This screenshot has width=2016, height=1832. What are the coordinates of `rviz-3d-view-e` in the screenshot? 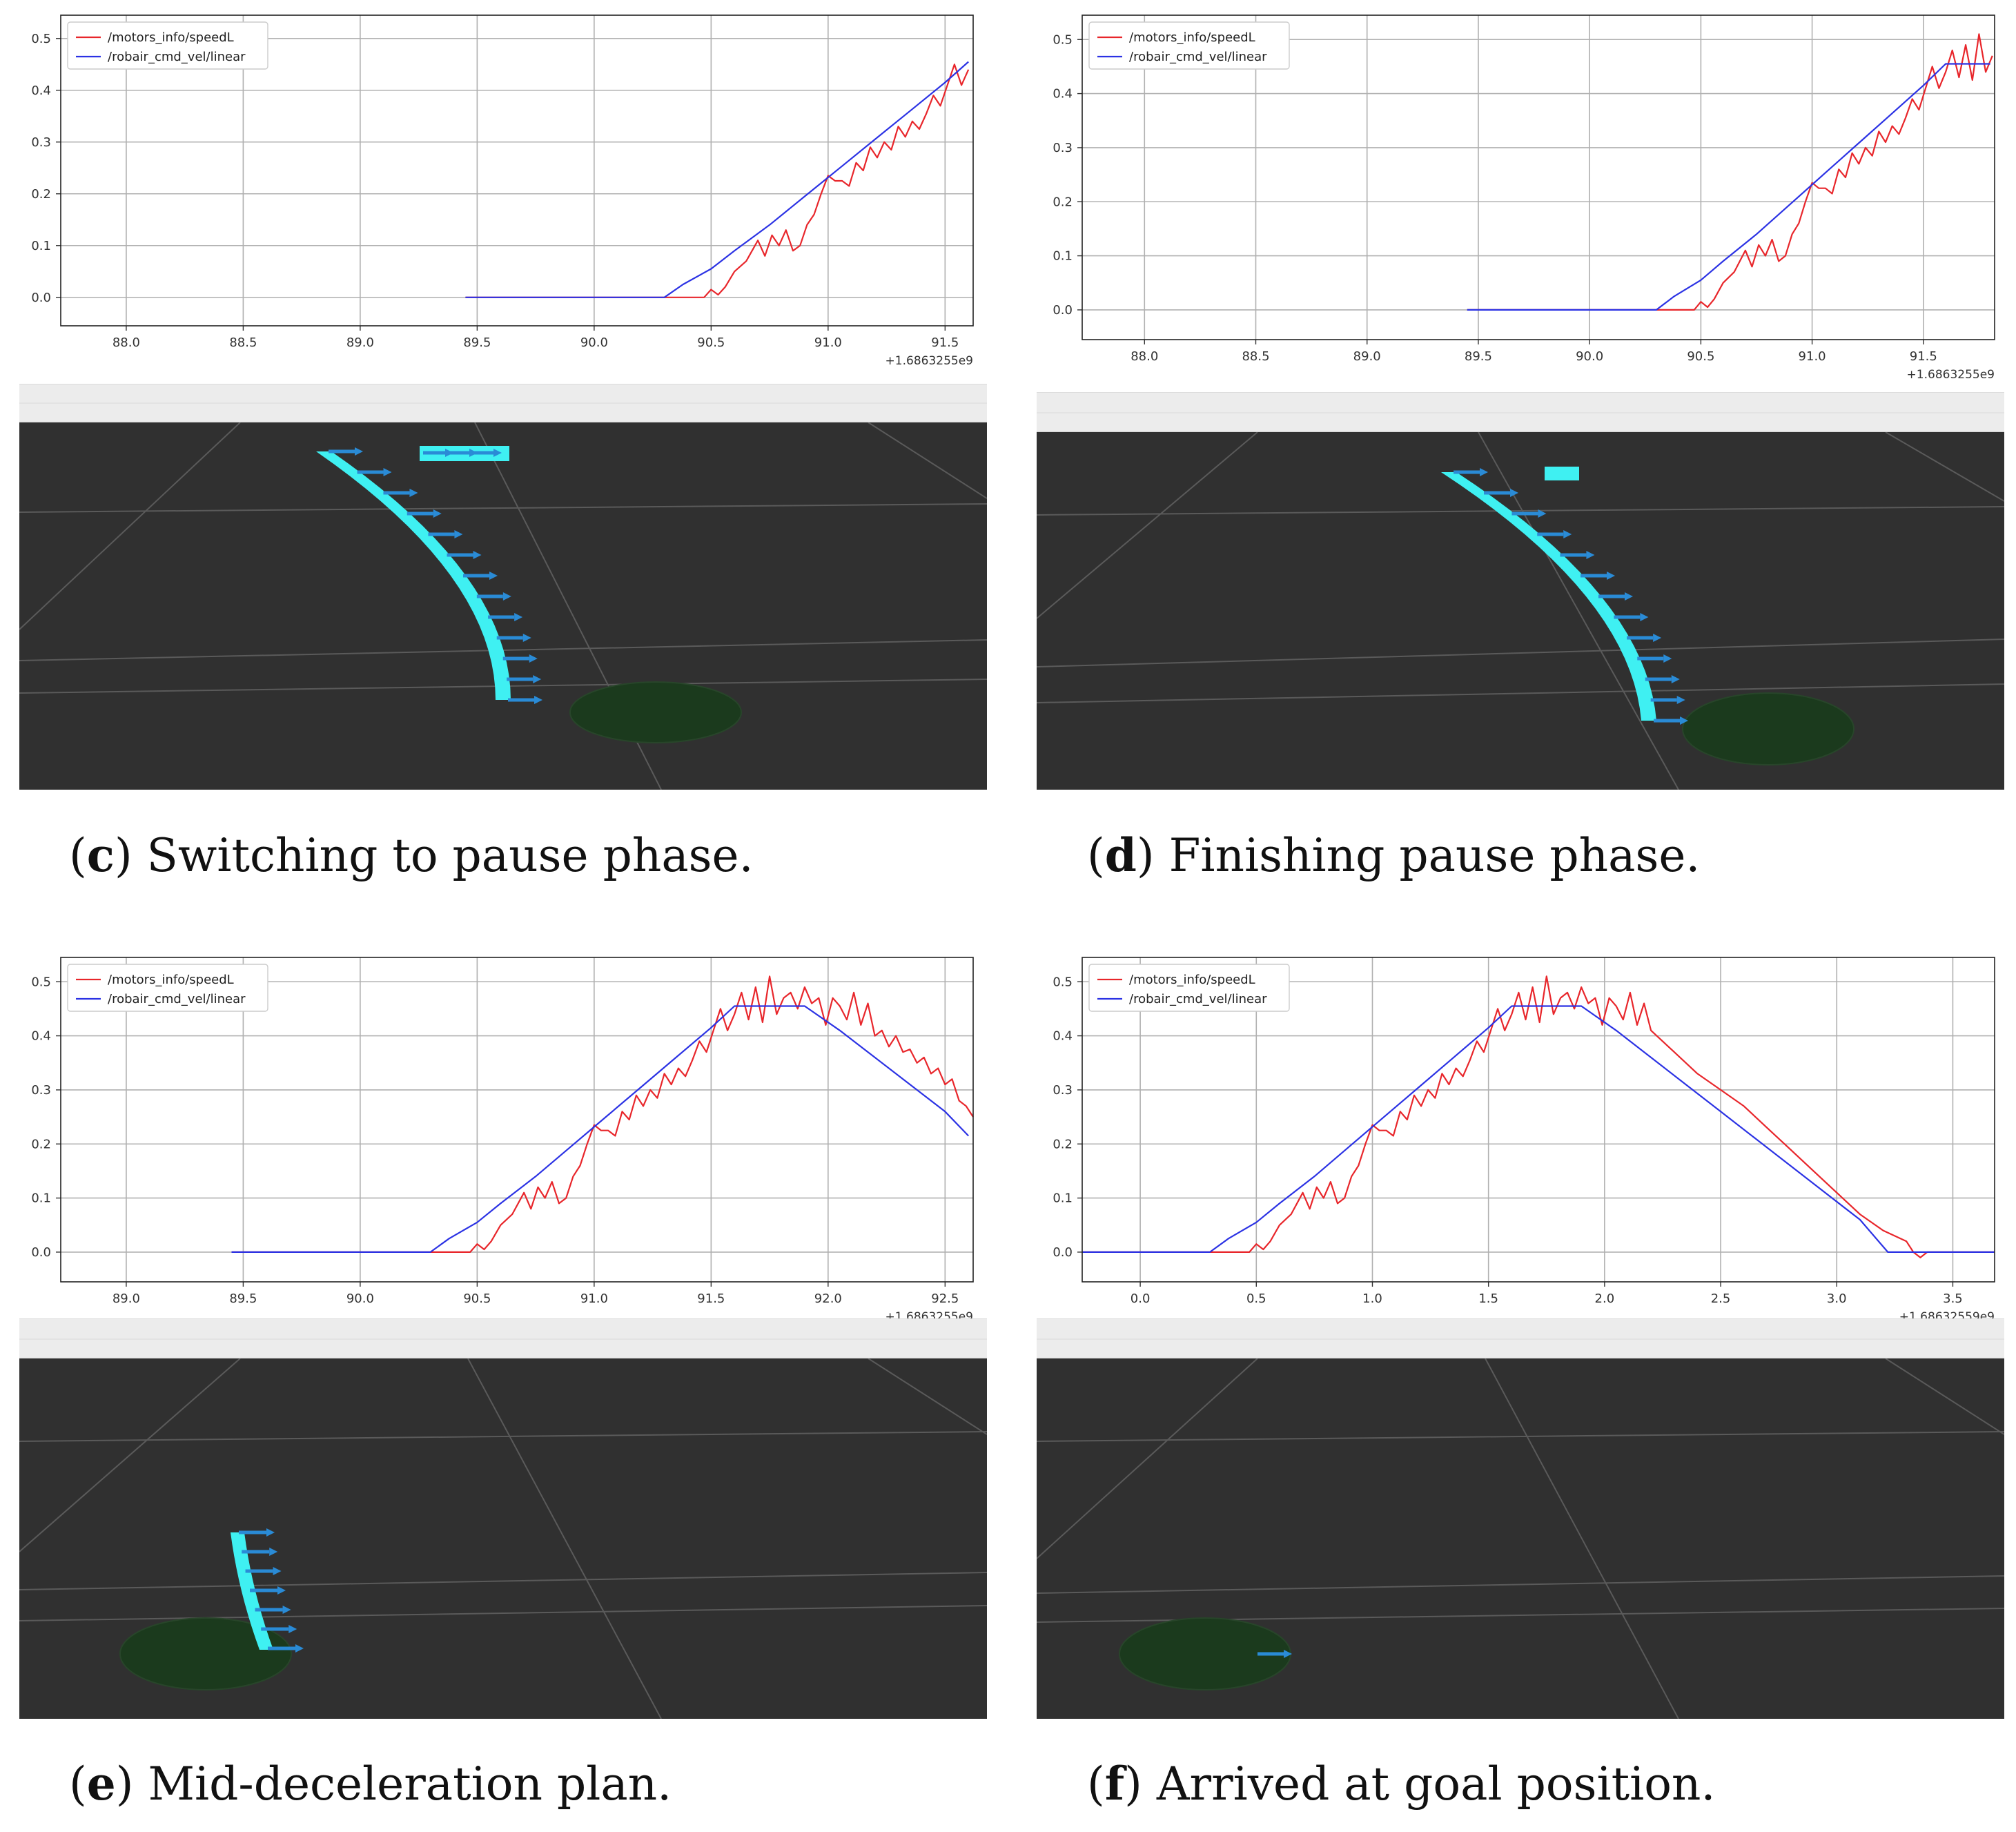 It's located at (503, 1539).